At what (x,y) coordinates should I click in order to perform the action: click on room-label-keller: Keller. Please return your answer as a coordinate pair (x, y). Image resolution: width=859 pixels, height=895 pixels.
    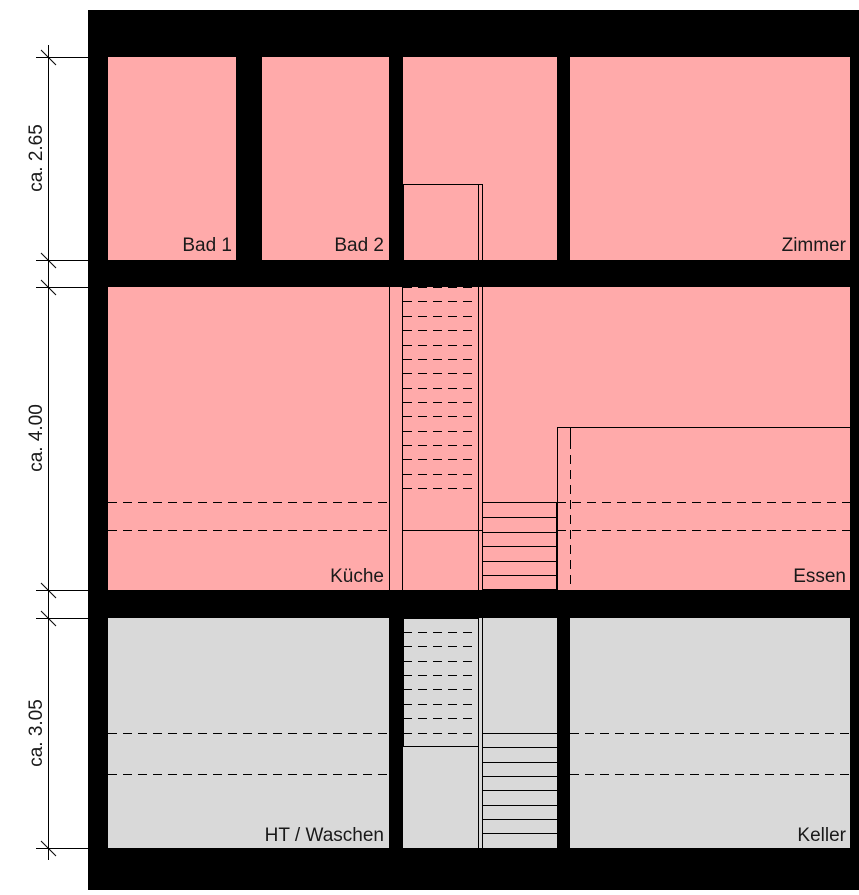
    Looking at the image, I should click on (821, 835).